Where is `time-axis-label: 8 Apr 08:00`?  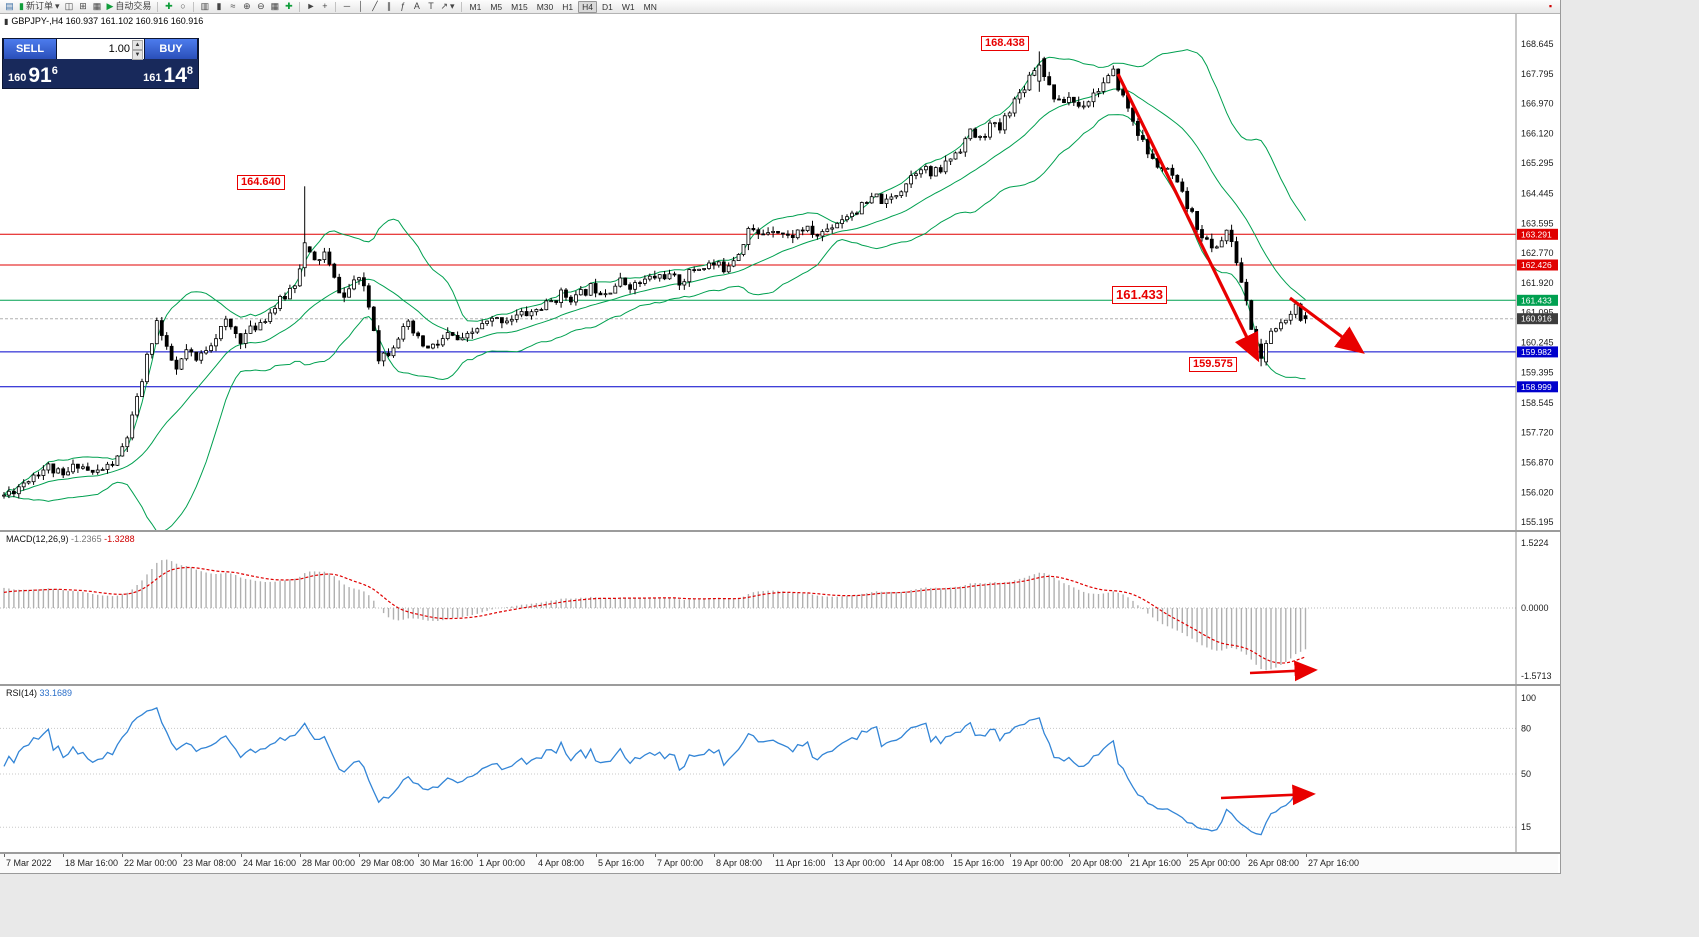 time-axis-label: 8 Apr 08:00 is located at coordinates (739, 863).